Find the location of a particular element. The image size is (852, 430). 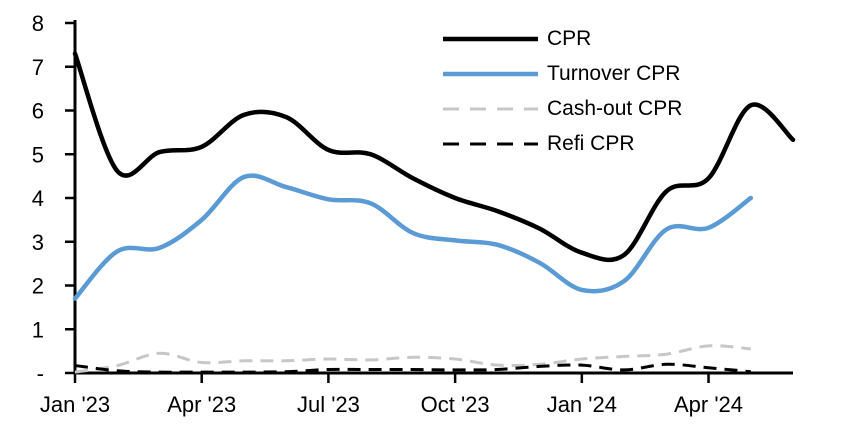

legend-label-cashout-cpr: Cash-out CPR is located at coordinates (615, 108).